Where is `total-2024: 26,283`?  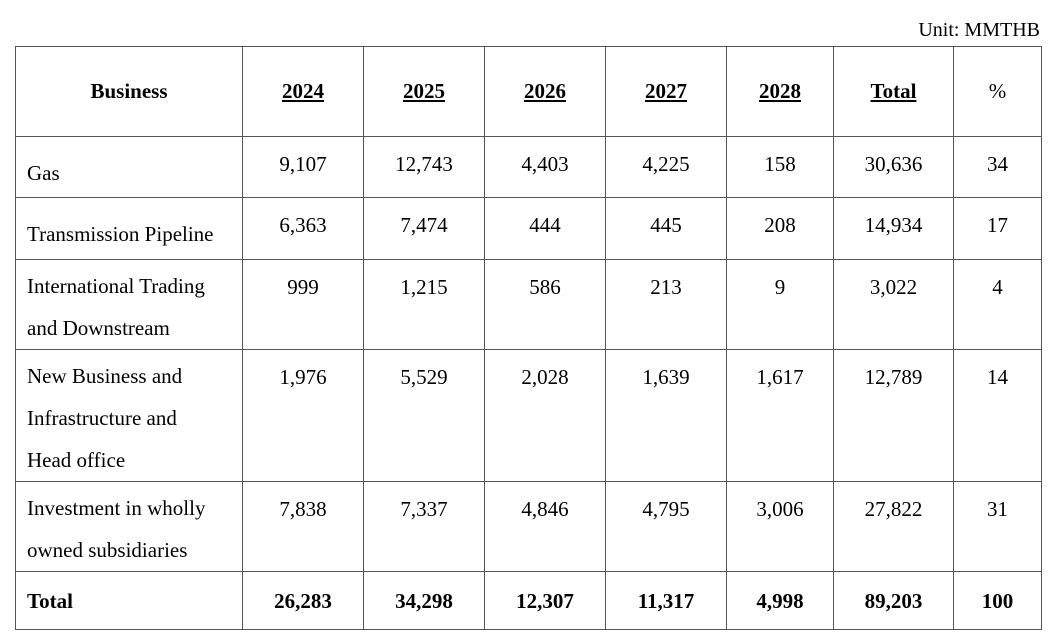 total-2024: 26,283 is located at coordinates (303, 600).